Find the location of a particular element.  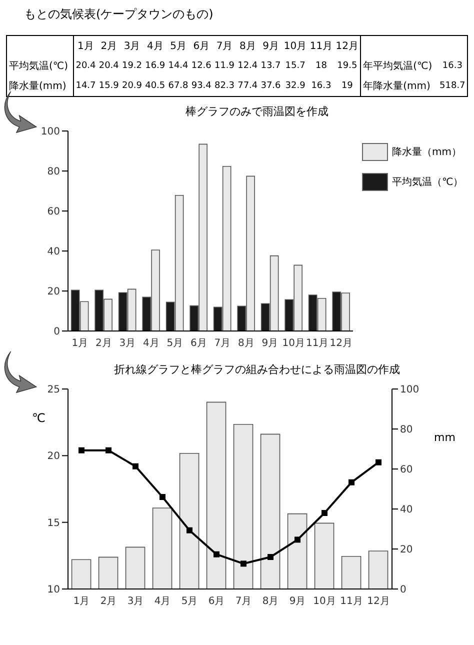

data-label: 14.7 is located at coordinates (85, 86).